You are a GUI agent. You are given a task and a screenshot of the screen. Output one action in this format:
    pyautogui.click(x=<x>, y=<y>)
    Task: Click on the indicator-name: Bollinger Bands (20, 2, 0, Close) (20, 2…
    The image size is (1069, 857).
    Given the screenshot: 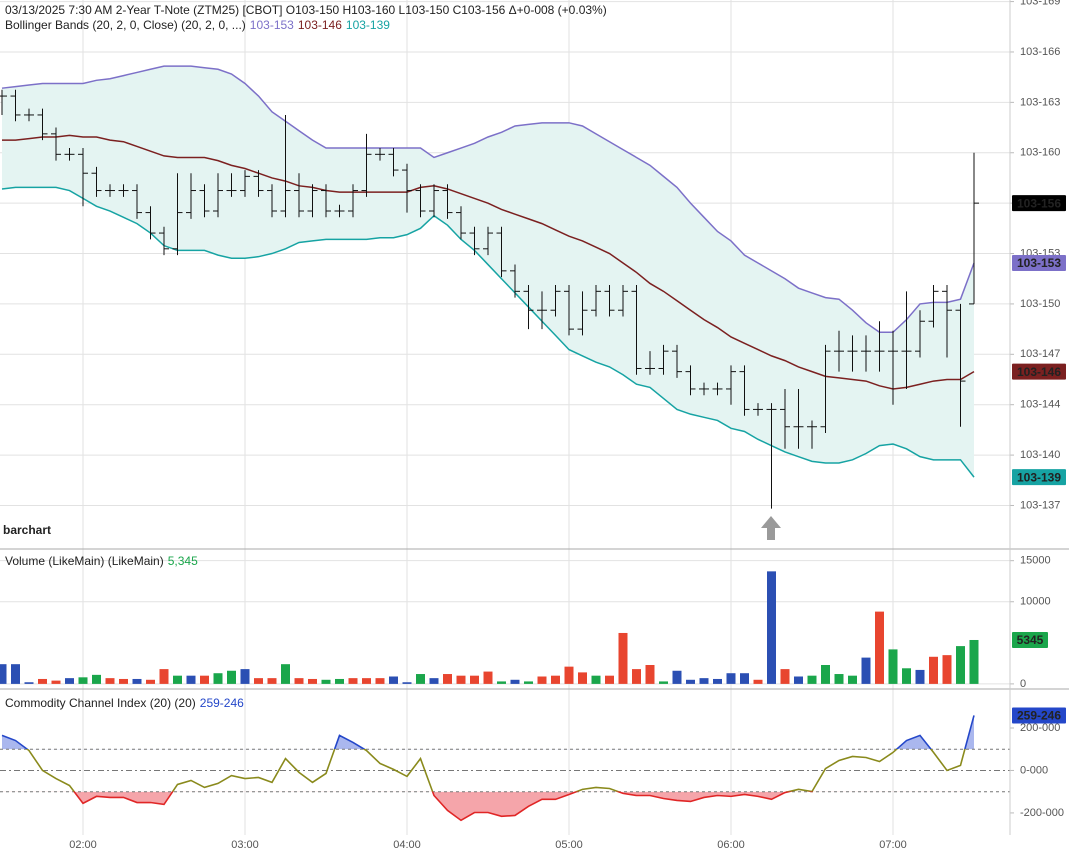 What is the action you would take?
    pyautogui.click(x=125, y=25)
    